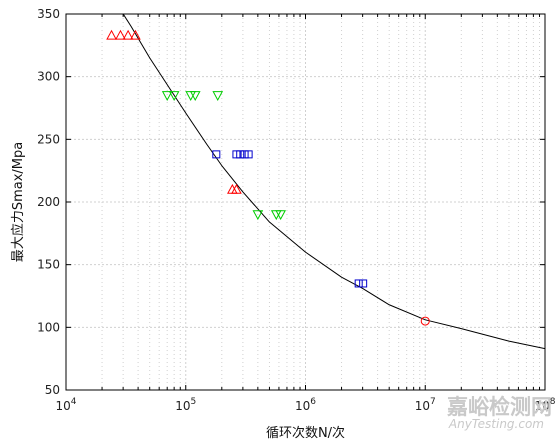 The height and width of the screenshot is (441, 559). What do you see at coordinates (496, 424) in the screenshot?
I see `watermark-subtext: AnyTesting.com` at bounding box center [496, 424].